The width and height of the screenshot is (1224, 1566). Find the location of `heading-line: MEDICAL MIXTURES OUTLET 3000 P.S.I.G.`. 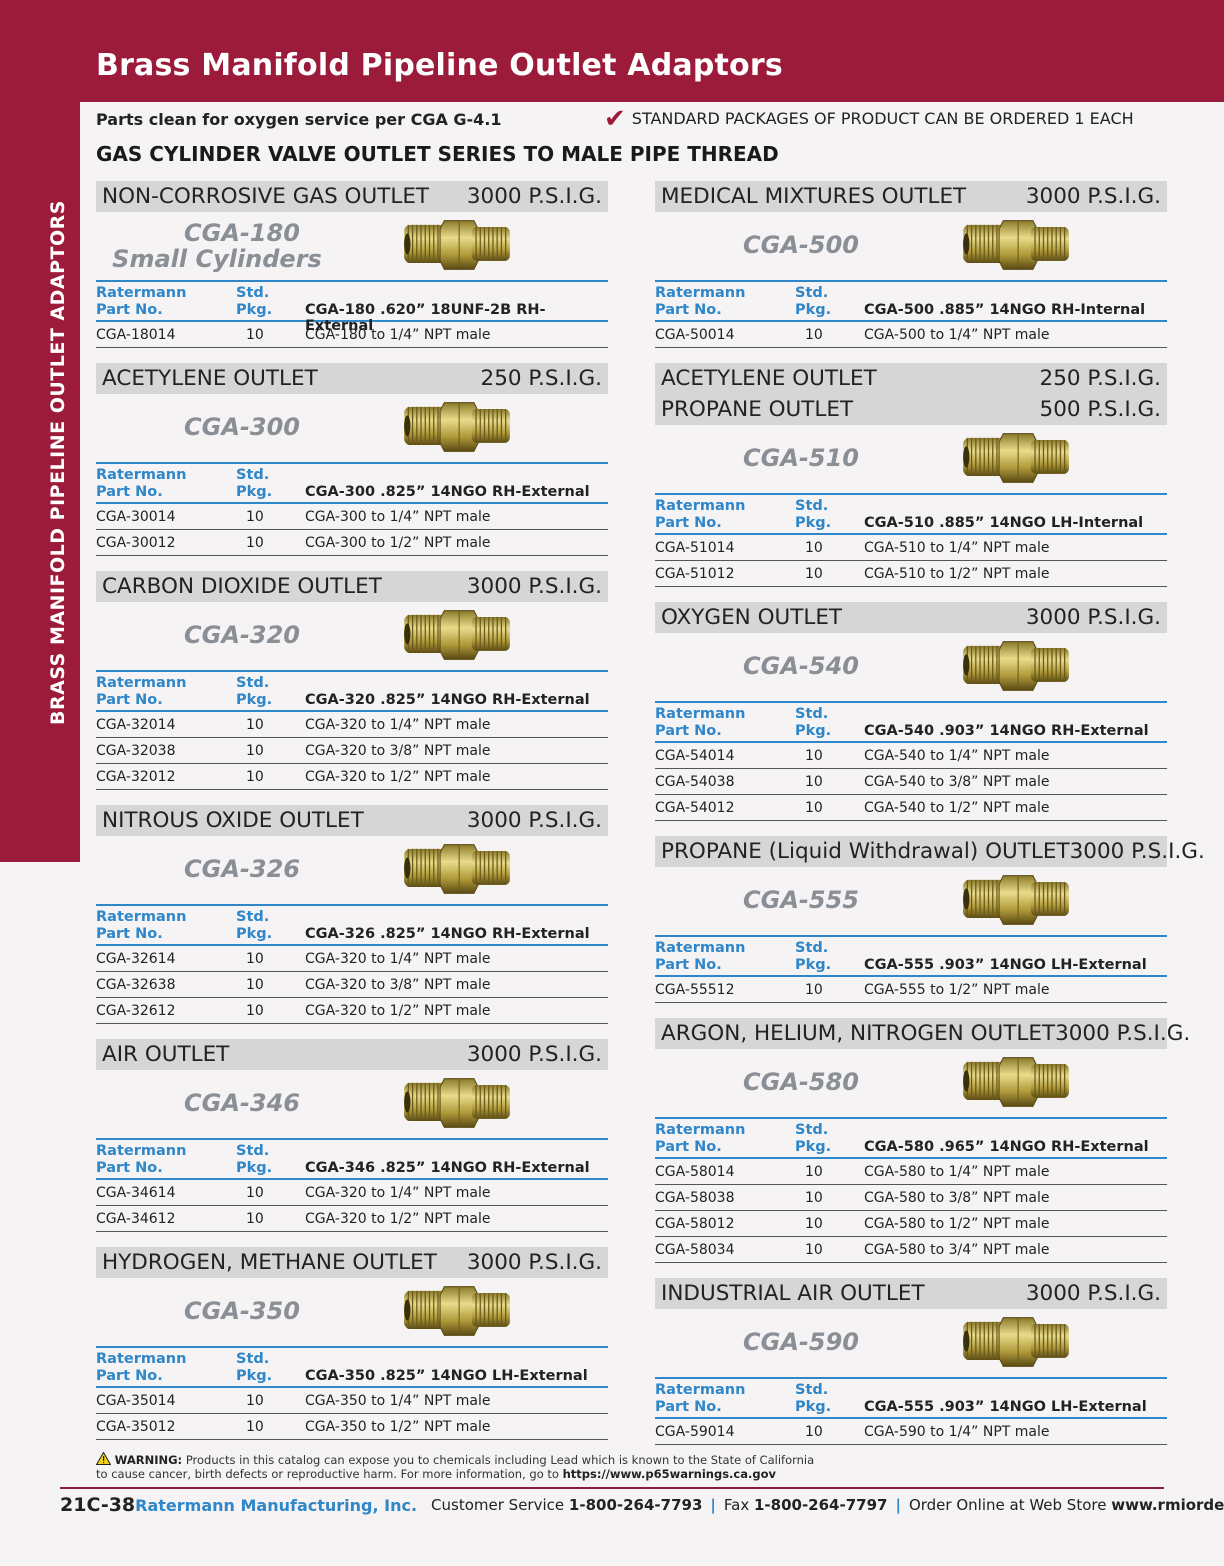

heading-line: MEDICAL MIXTURES OUTLET 3000 P.S.I.G. is located at coordinates (911, 196).